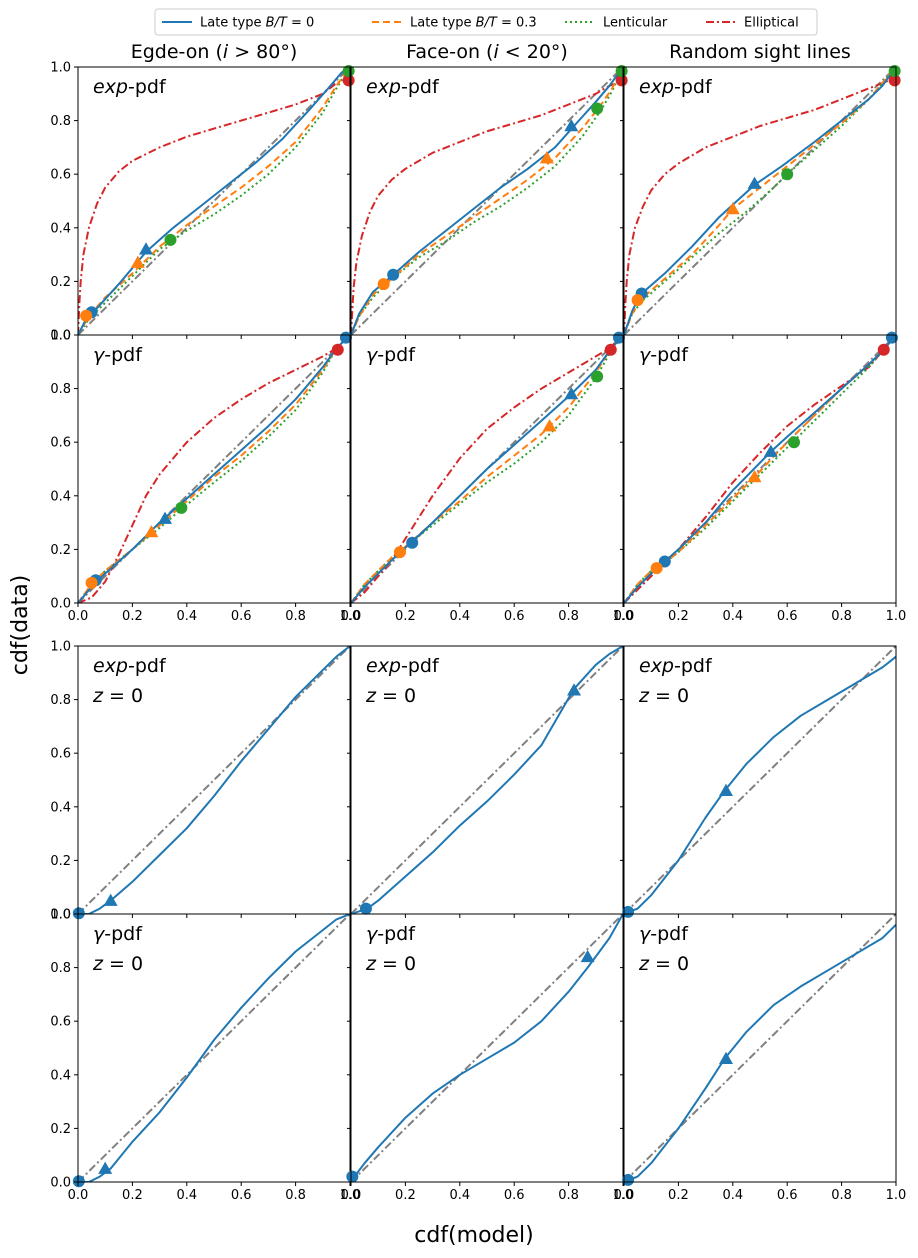 This screenshot has height=1258, width=918. I want to click on x-axis-label: cdf(model), so click(473, 1235).